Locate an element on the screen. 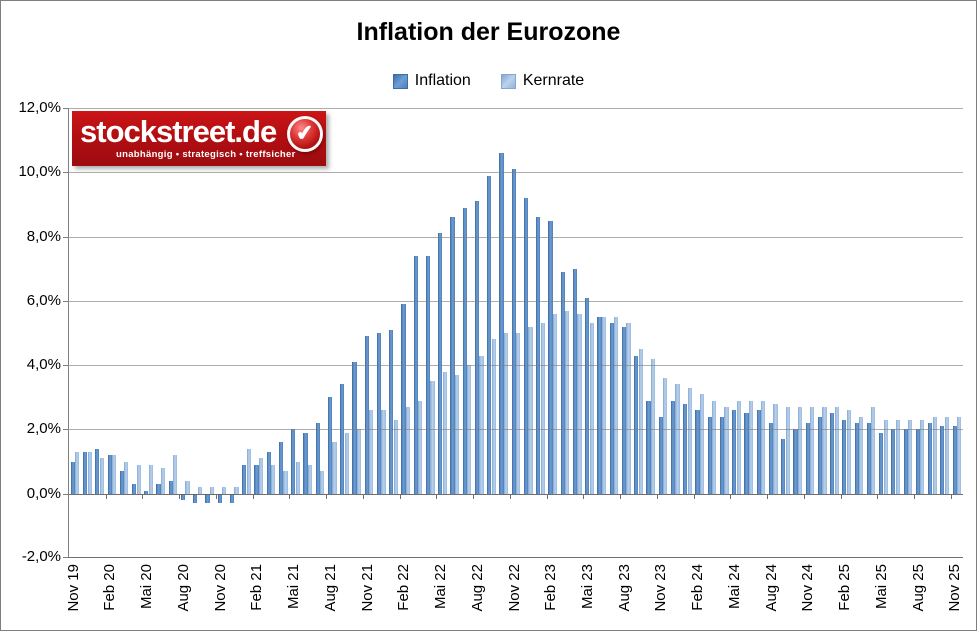  x-axis-label: Feb 25 is located at coordinates (845, 587).